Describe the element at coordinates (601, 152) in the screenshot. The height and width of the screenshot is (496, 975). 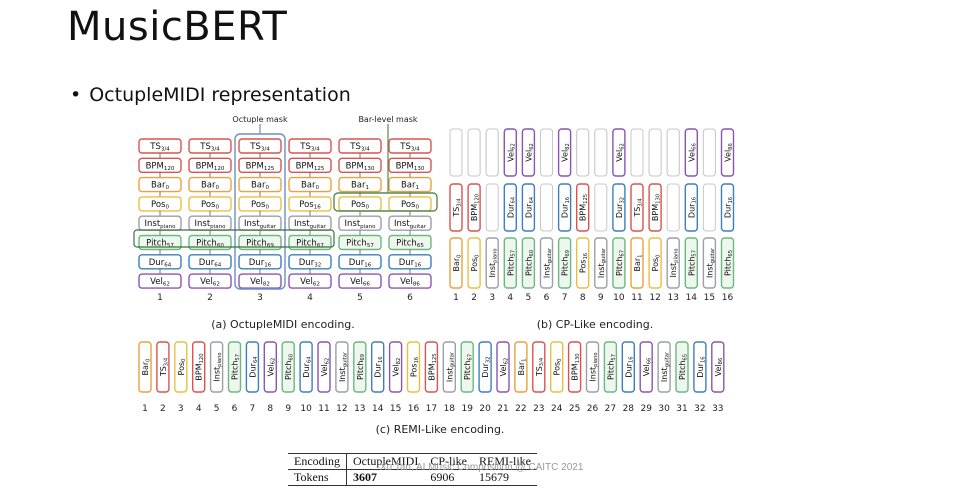
I see `empty-token-box` at that location.